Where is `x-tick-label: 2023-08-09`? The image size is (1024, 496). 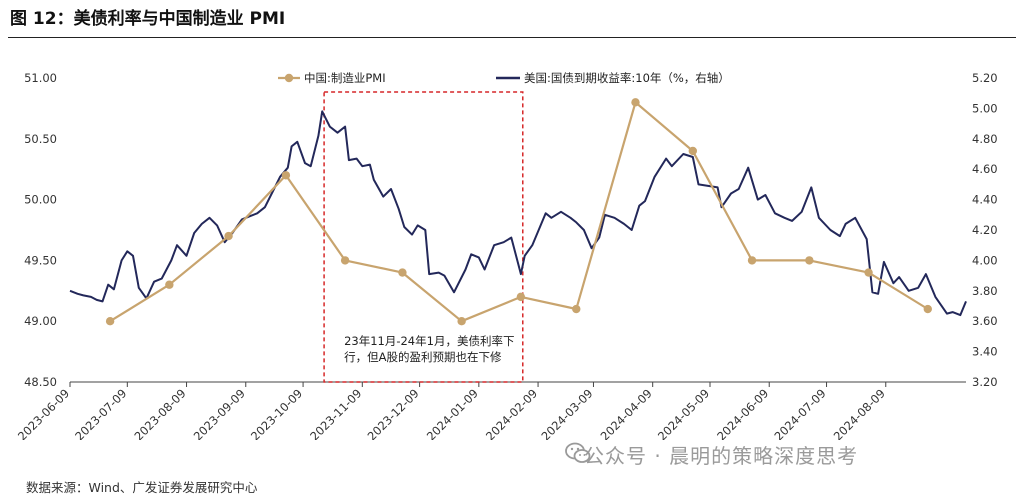 x-tick-label: 2023-08-09 is located at coordinates (159, 413).